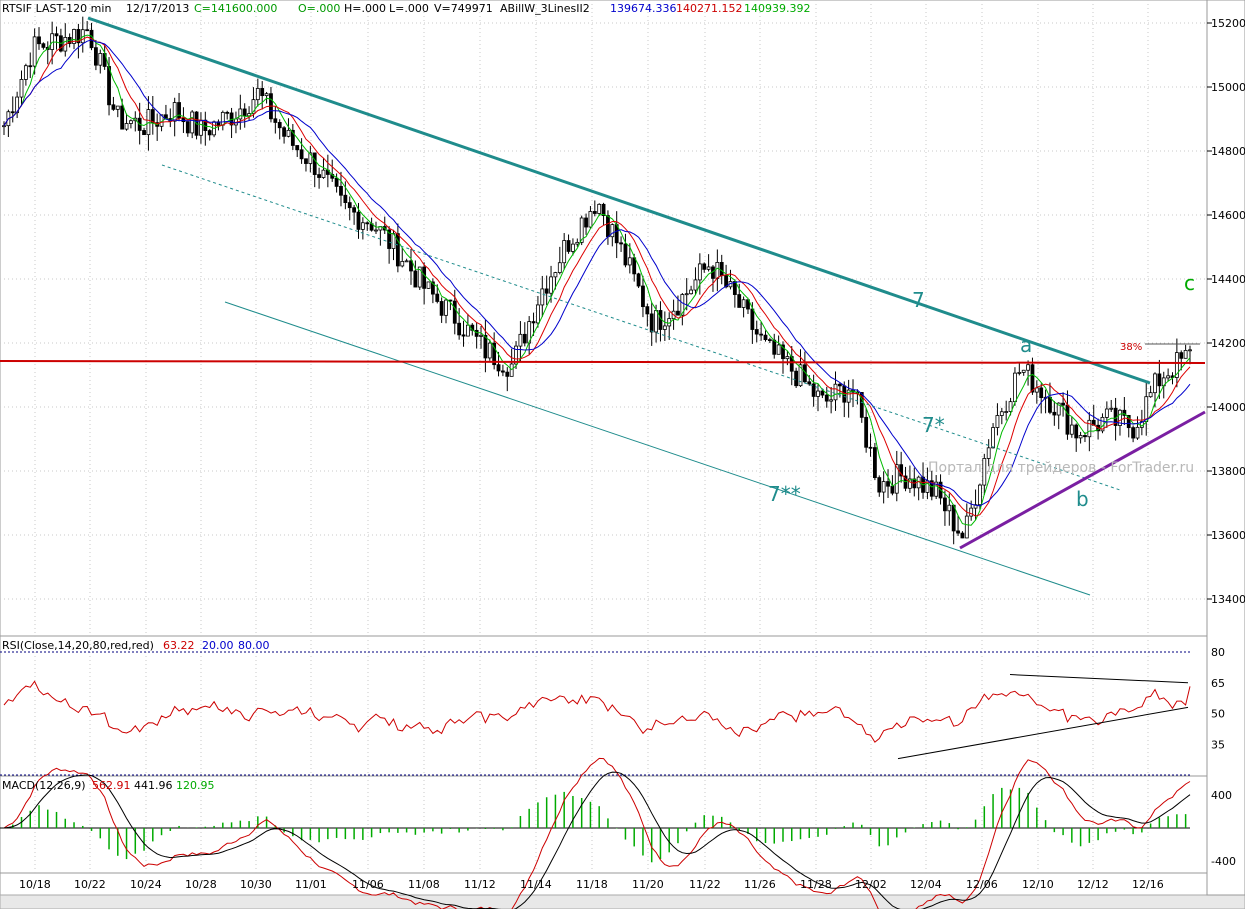 Image resolution: width=1245 pixels, height=913 pixels. What do you see at coordinates (926, 884) in the screenshot?
I see `date-axis-label: 12/04` at bounding box center [926, 884].